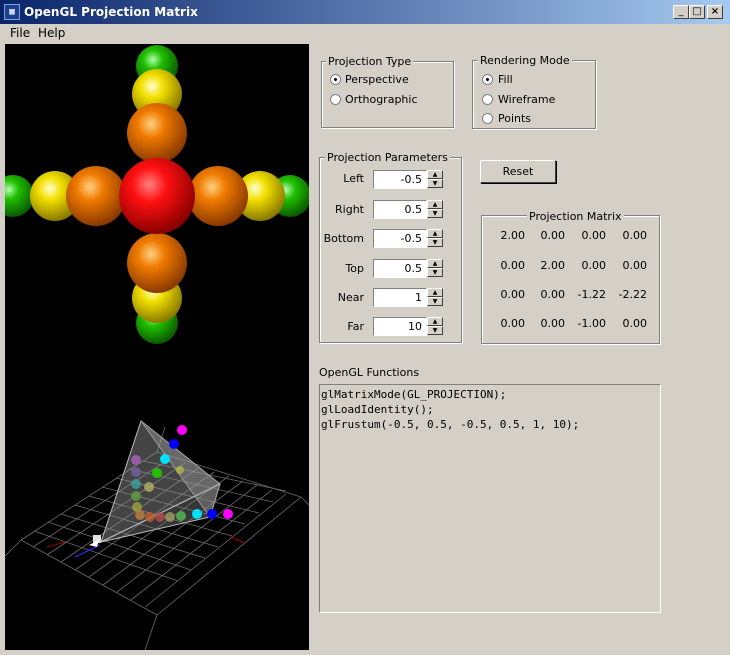 The height and width of the screenshot is (655, 730). I want to click on fill-radio, so click(487, 79).